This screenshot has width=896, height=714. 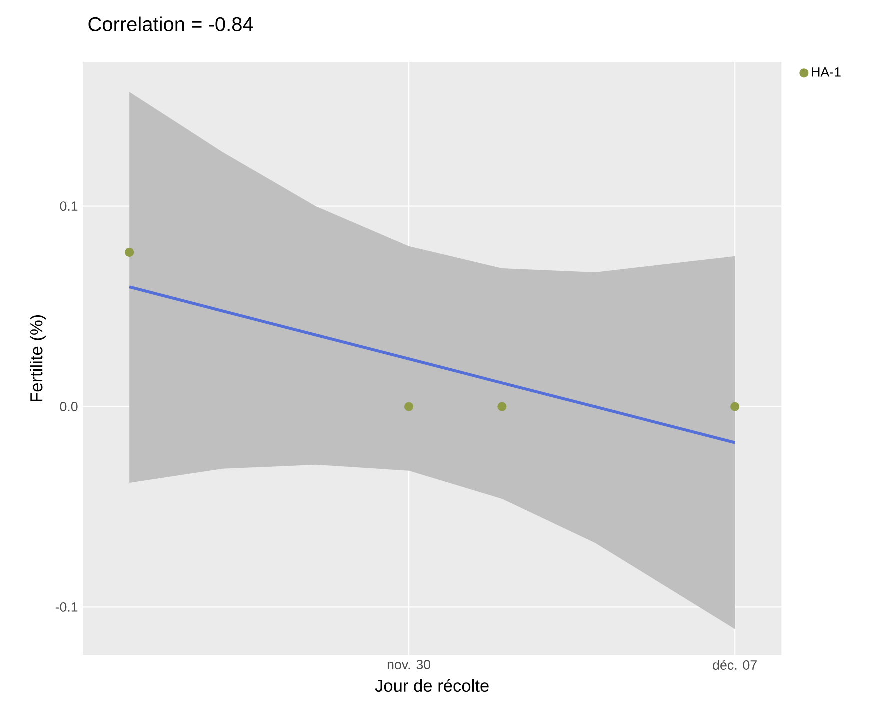 I want to click on y-axis-title: Fertilite (%), so click(x=38, y=358).